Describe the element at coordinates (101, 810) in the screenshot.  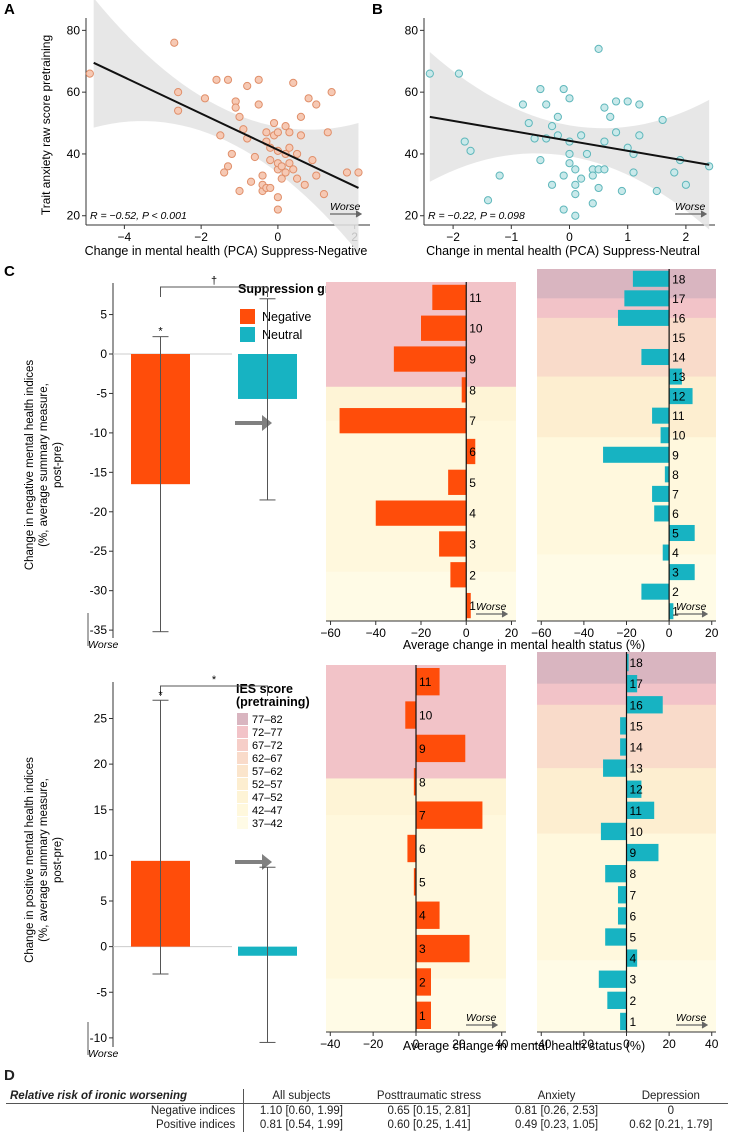
I see `y-tick-label: 15` at that location.